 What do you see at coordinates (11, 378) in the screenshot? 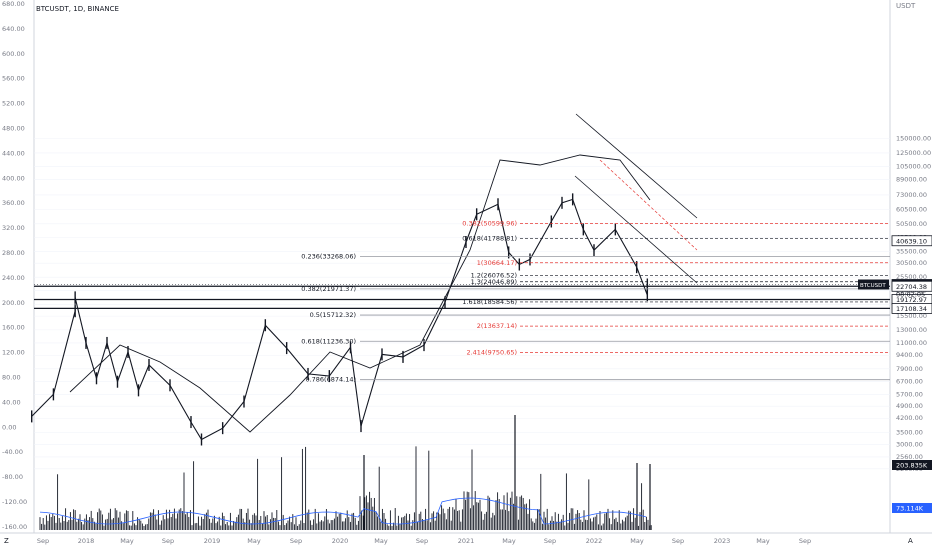
I see `left-axis-tick: 80.00` at bounding box center [11, 378].